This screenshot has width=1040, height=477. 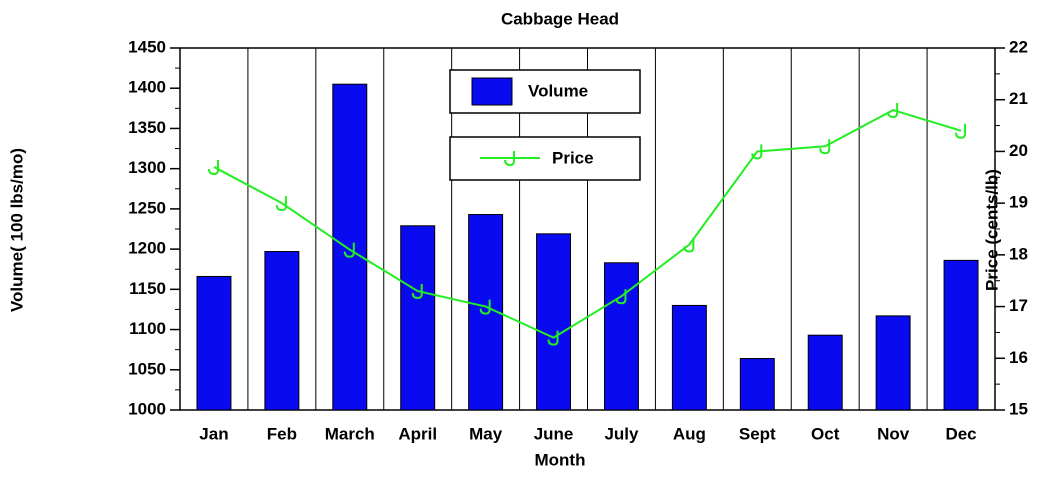 What do you see at coordinates (1018, 202) in the screenshot?
I see `y2-tick-label: 19` at bounding box center [1018, 202].